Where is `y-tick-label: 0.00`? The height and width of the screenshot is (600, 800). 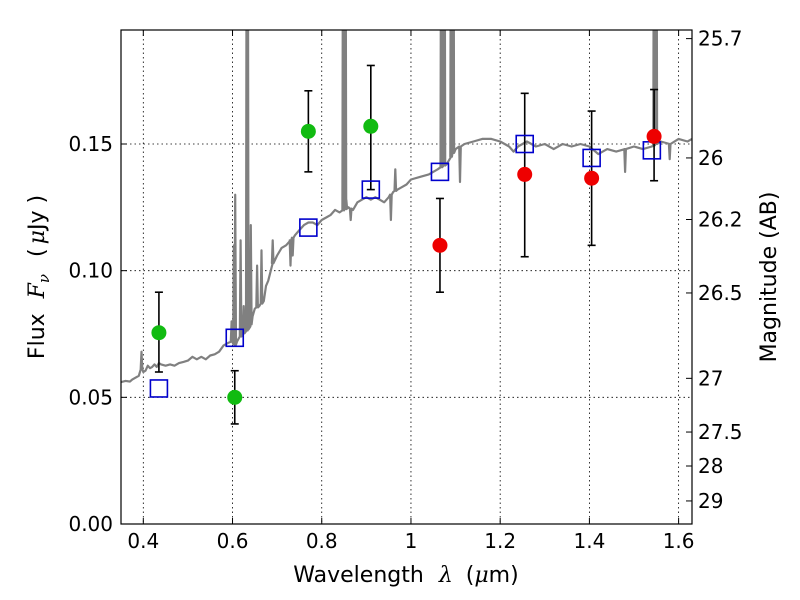
y-tick-label: 0.00 is located at coordinates (90, 524).